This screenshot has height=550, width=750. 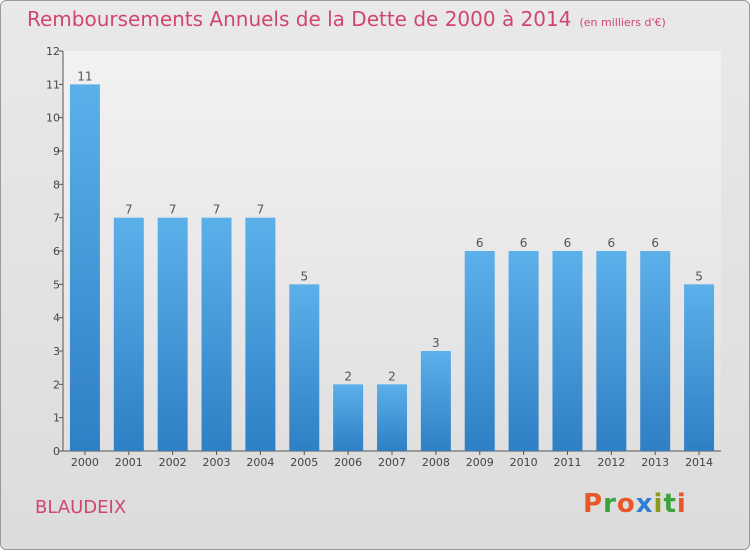 What do you see at coordinates (436, 343) in the screenshot?
I see `data-label: 3` at bounding box center [436, 343].